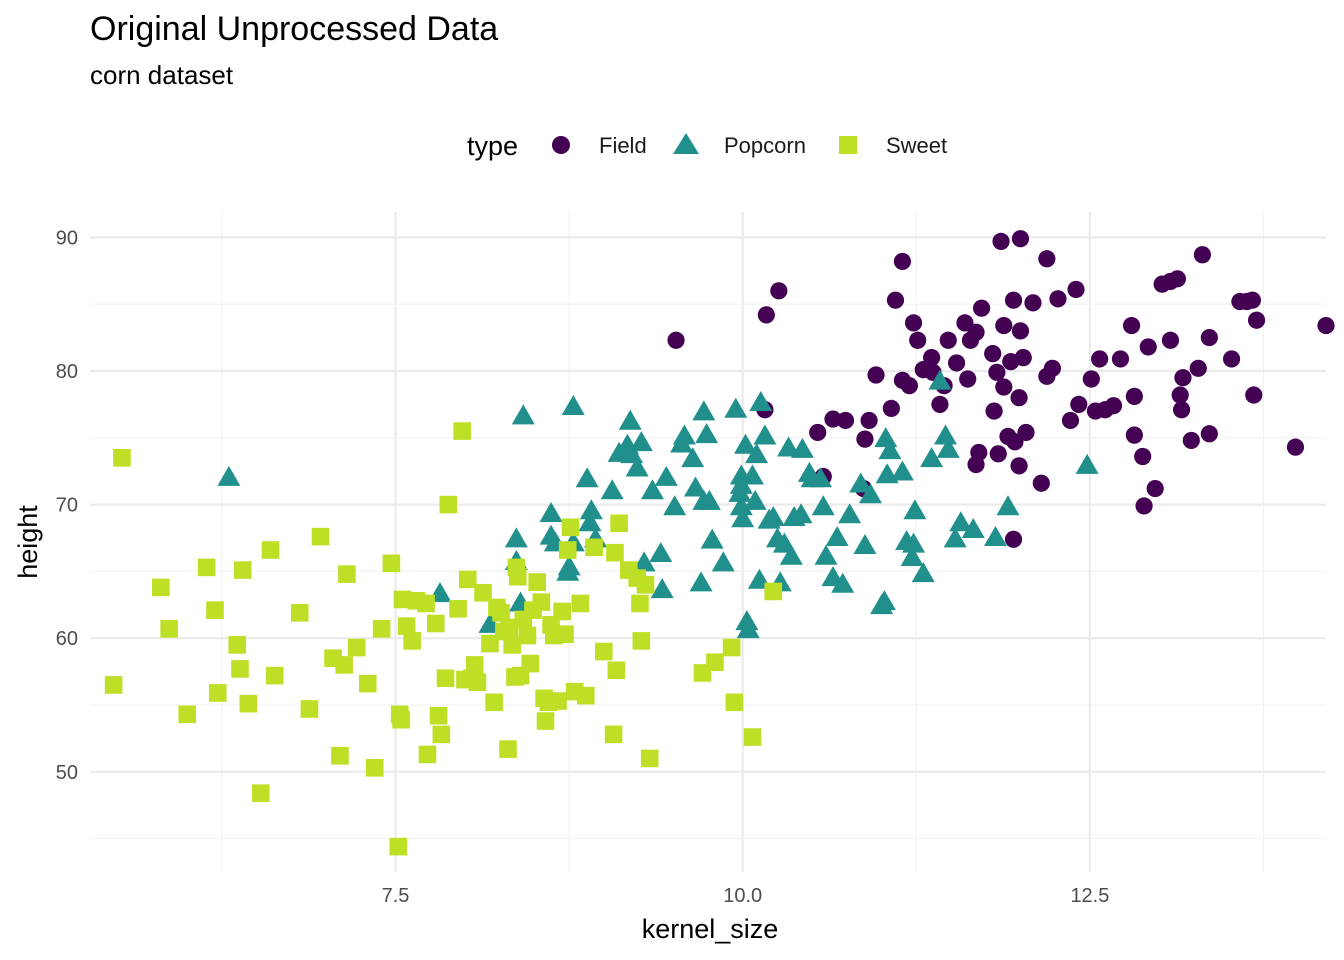 The image size is (1344, 960). Describe the element at coordinates (686, 143) in the screenshot. I see `legend-marker-popcorn` at that location.